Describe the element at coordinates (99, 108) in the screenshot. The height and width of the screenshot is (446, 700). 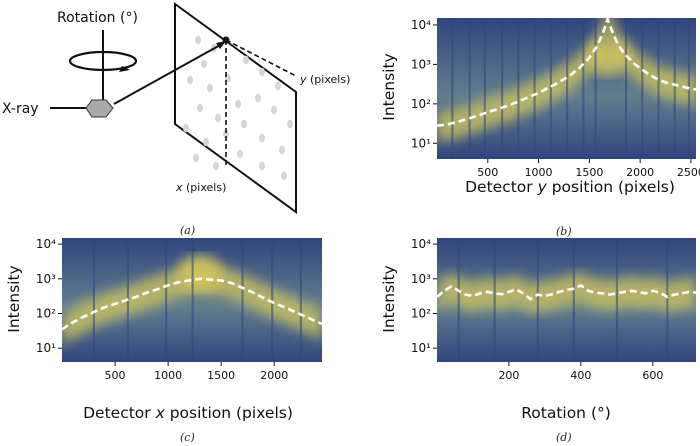
I see `crystal-icon` at that location.